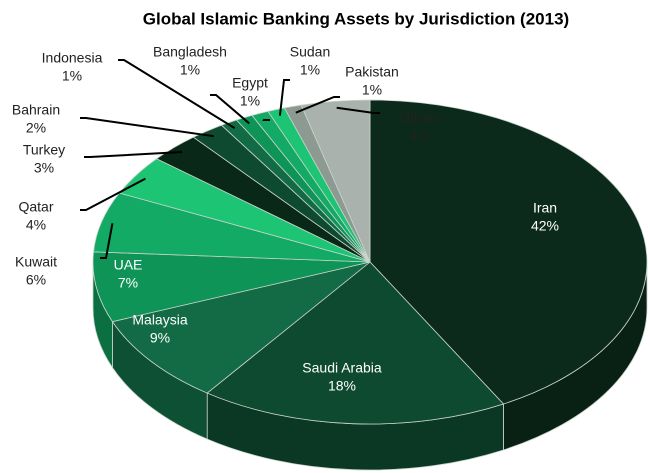 This screenshot has width=650, height=473. What do you see at coordinates (545, 208) in the screenshot?
I see `slice-label: Iran` at bounding box center [545, 208].